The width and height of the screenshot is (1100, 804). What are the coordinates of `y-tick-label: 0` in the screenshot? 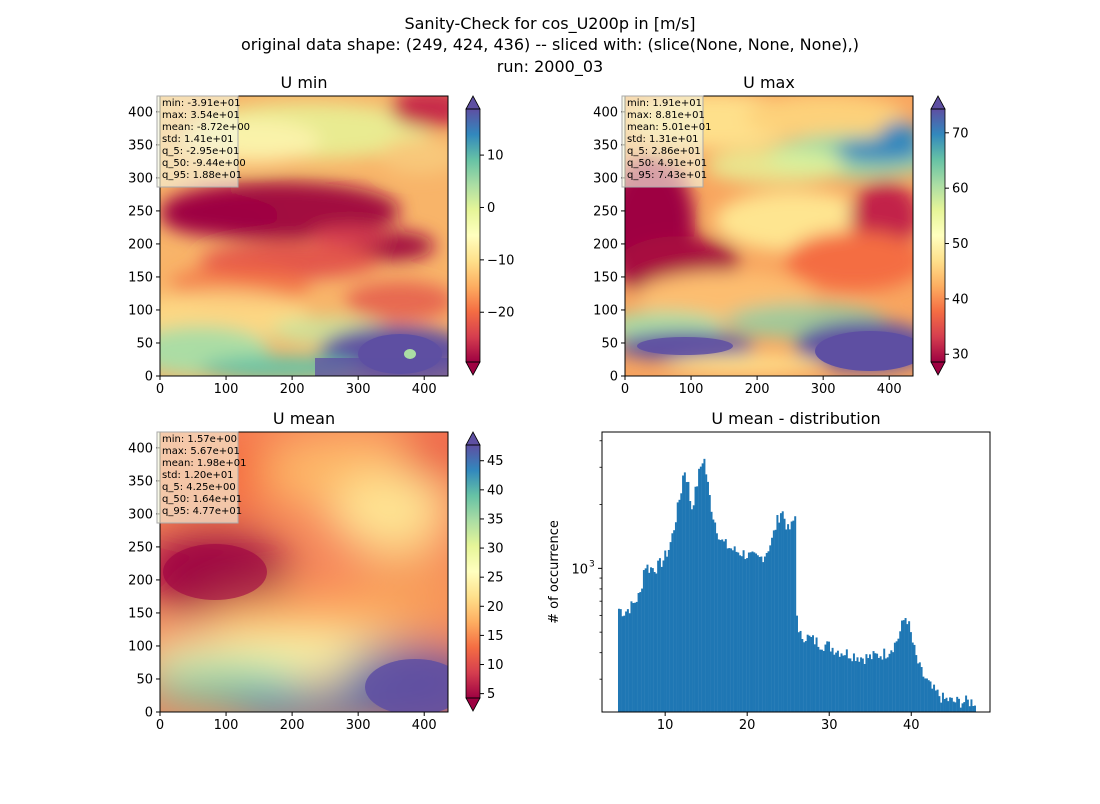 It's located at (614, 377).